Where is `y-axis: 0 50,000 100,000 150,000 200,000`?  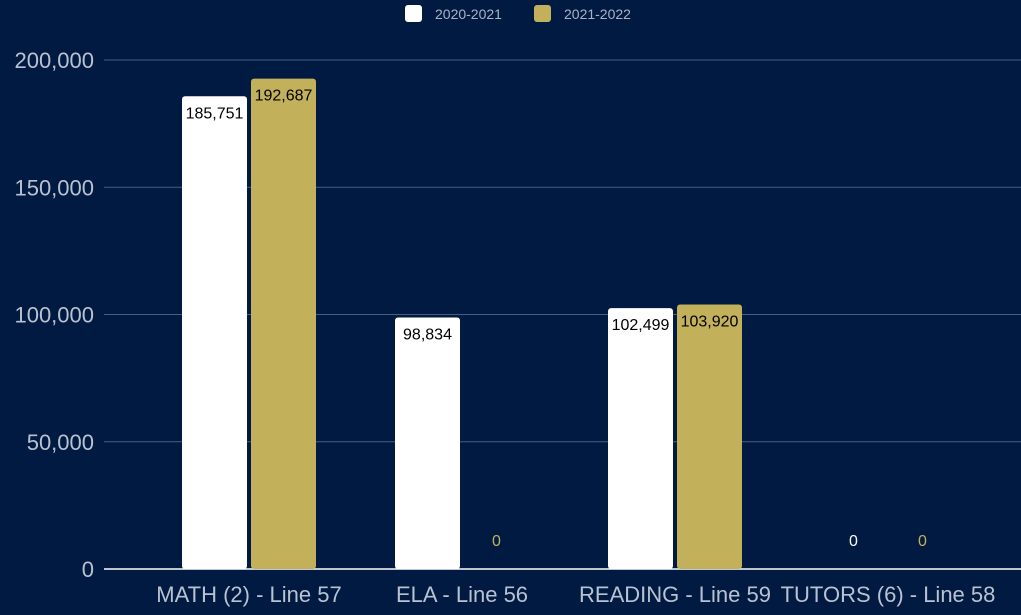 y-axis: 0 50,000 100,000 150,000 200,000 is located at coordinates (54, 315).